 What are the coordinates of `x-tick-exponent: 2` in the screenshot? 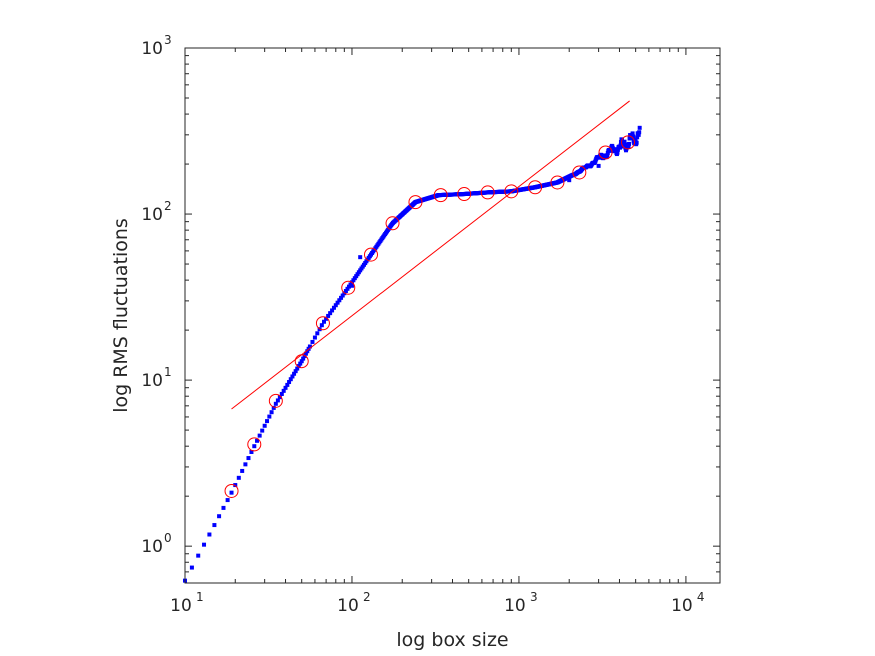 It's located at (367, 597).